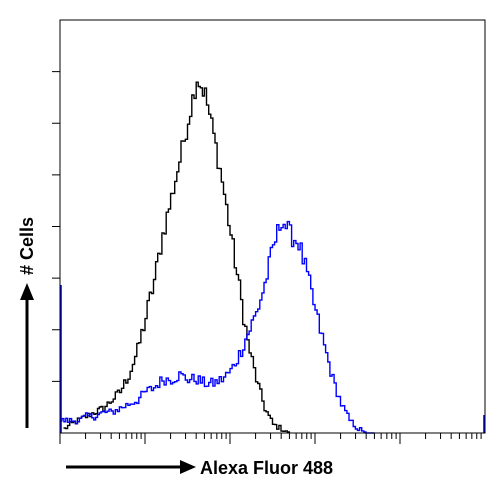  I want to click on y-axis-label: # Cells, so click(27, 246).